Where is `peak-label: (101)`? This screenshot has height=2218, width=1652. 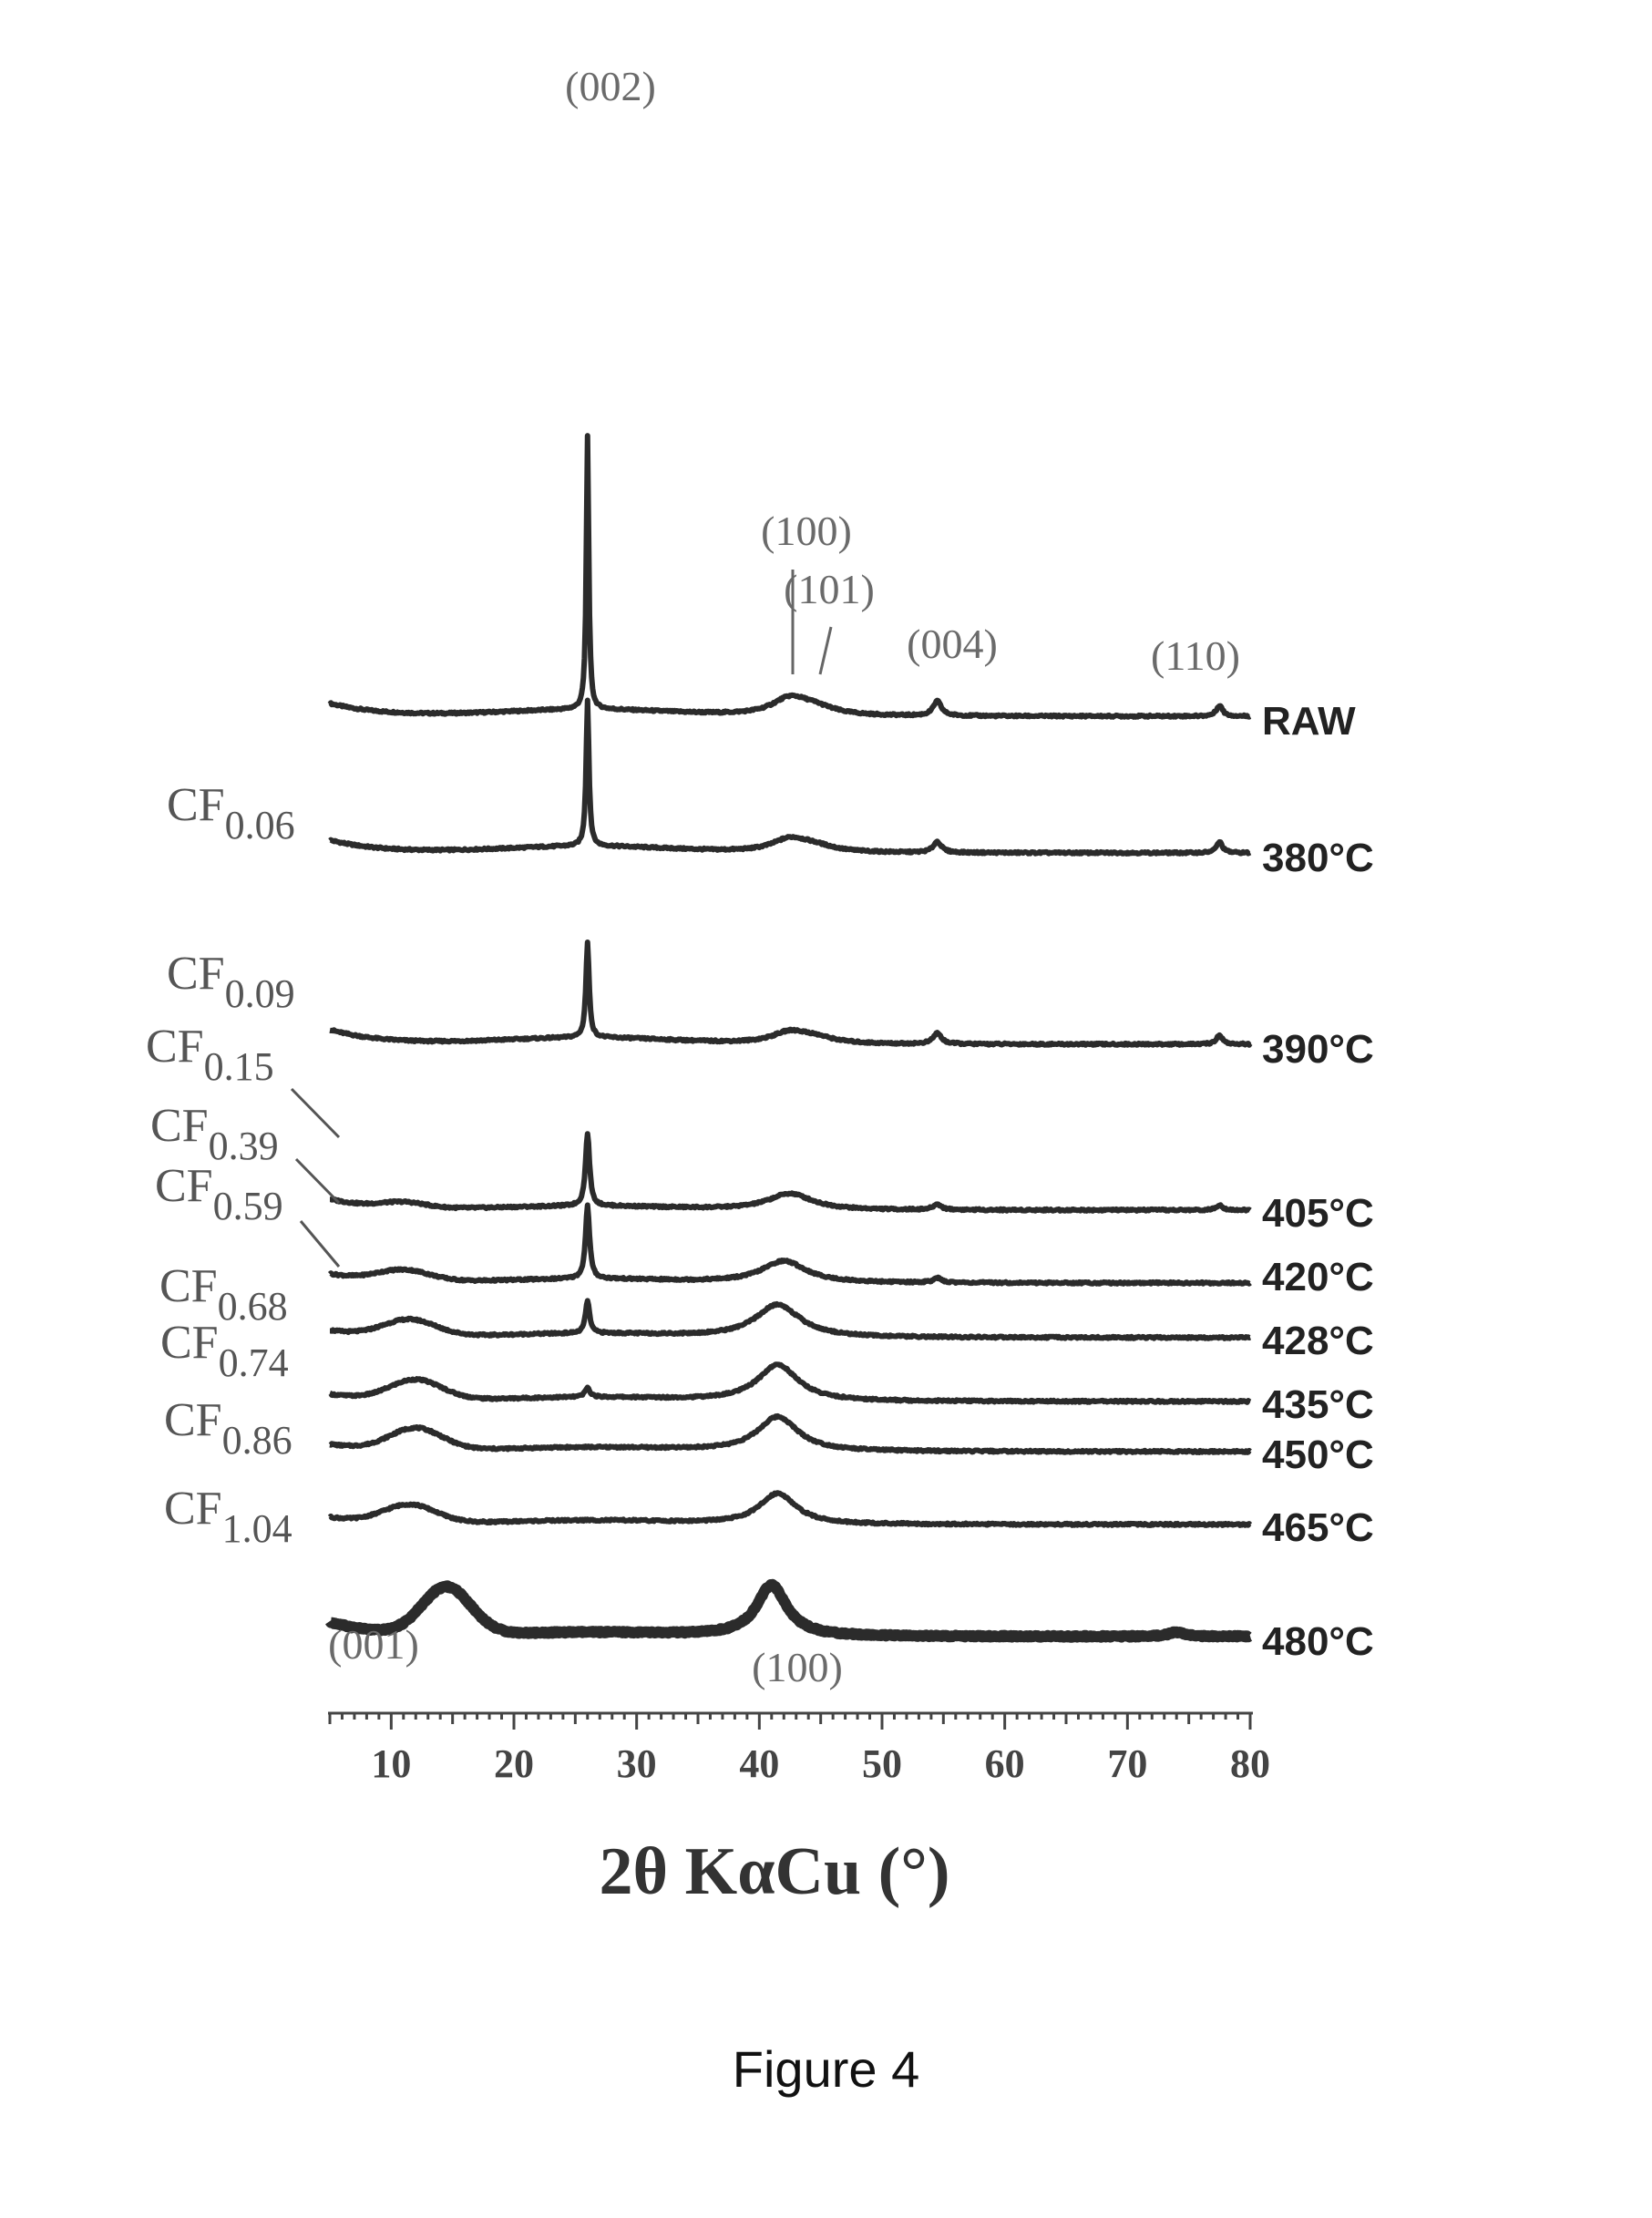
peak-label: (101) is located at coordinates (829, 589).